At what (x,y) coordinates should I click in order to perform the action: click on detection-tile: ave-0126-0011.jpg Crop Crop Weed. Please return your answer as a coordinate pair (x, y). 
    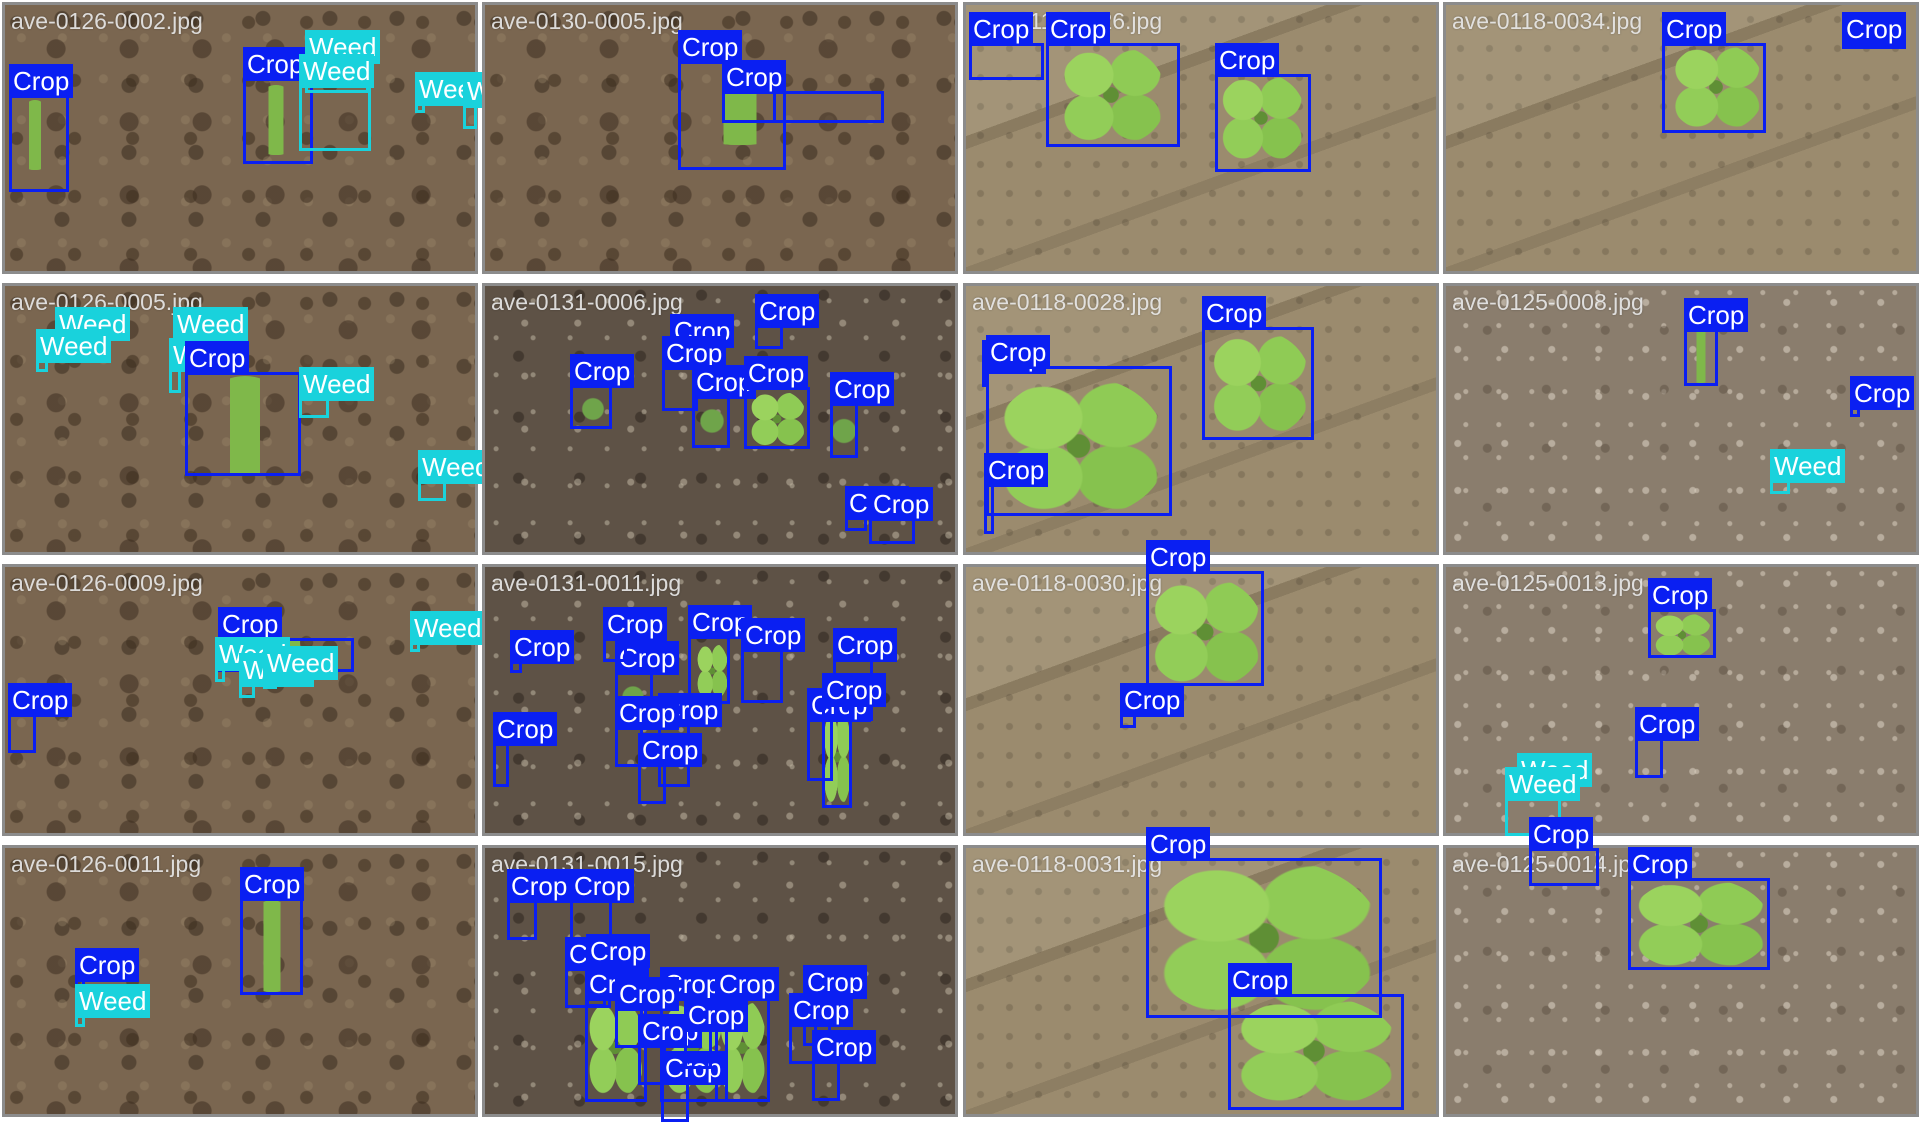
    Looking at the image, I should click on (240, 981).